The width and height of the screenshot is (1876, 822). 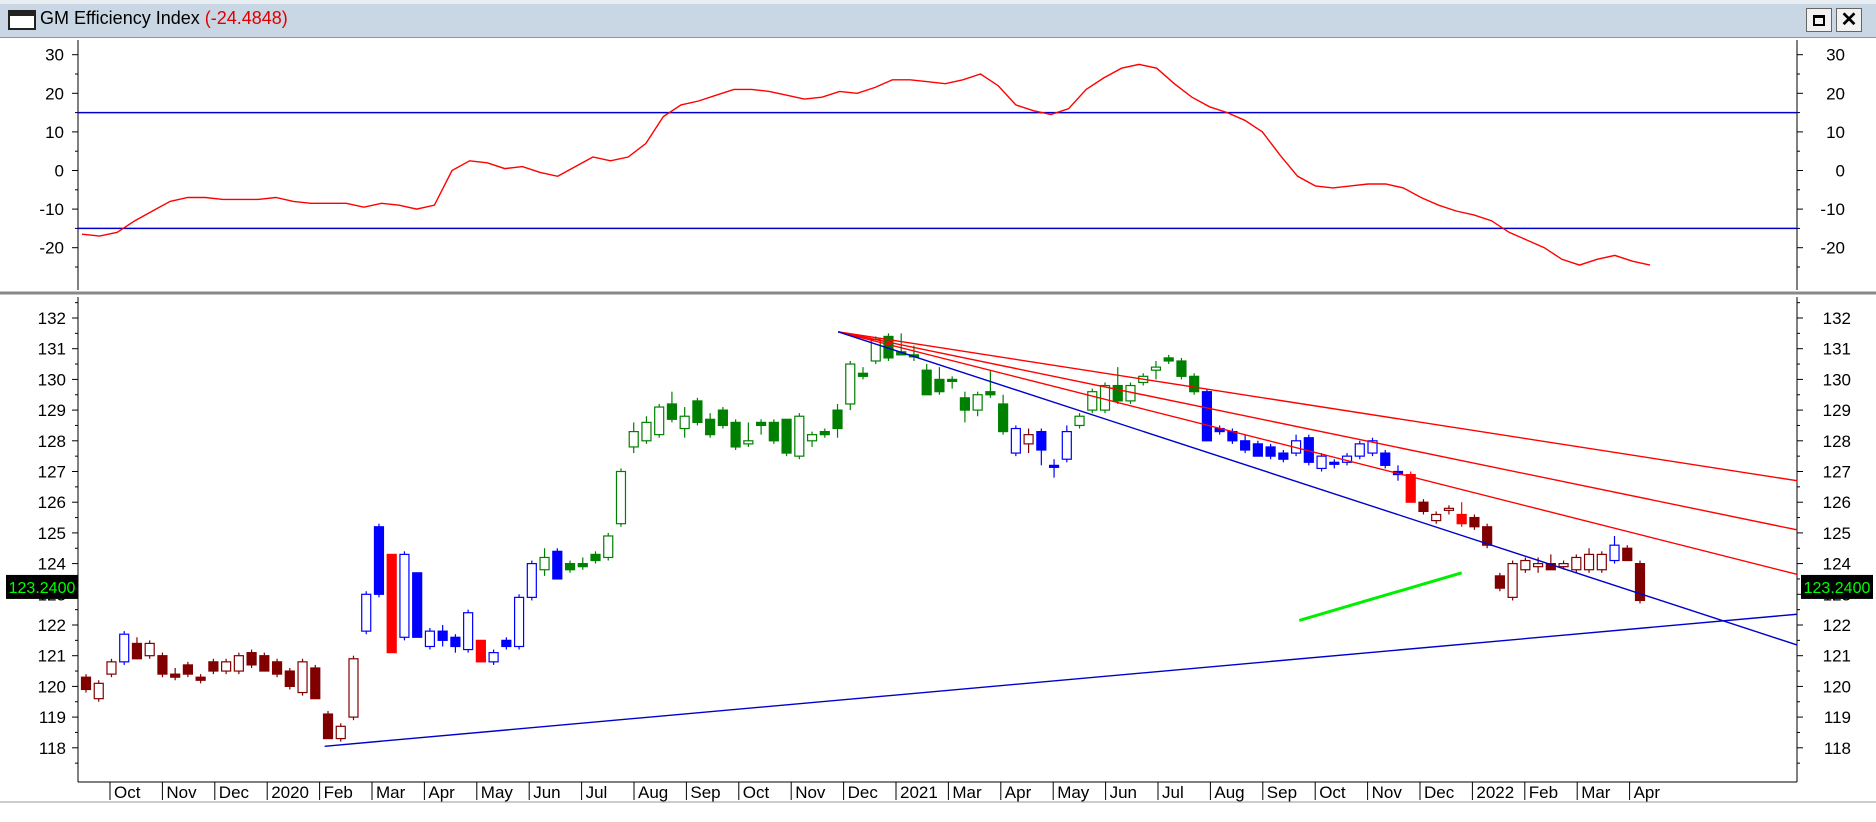 What do you see at coordinates (120, 18) in the screenshot?
I see `window-title-text: GM Efficiency Index` at bounding box center [120, 18].